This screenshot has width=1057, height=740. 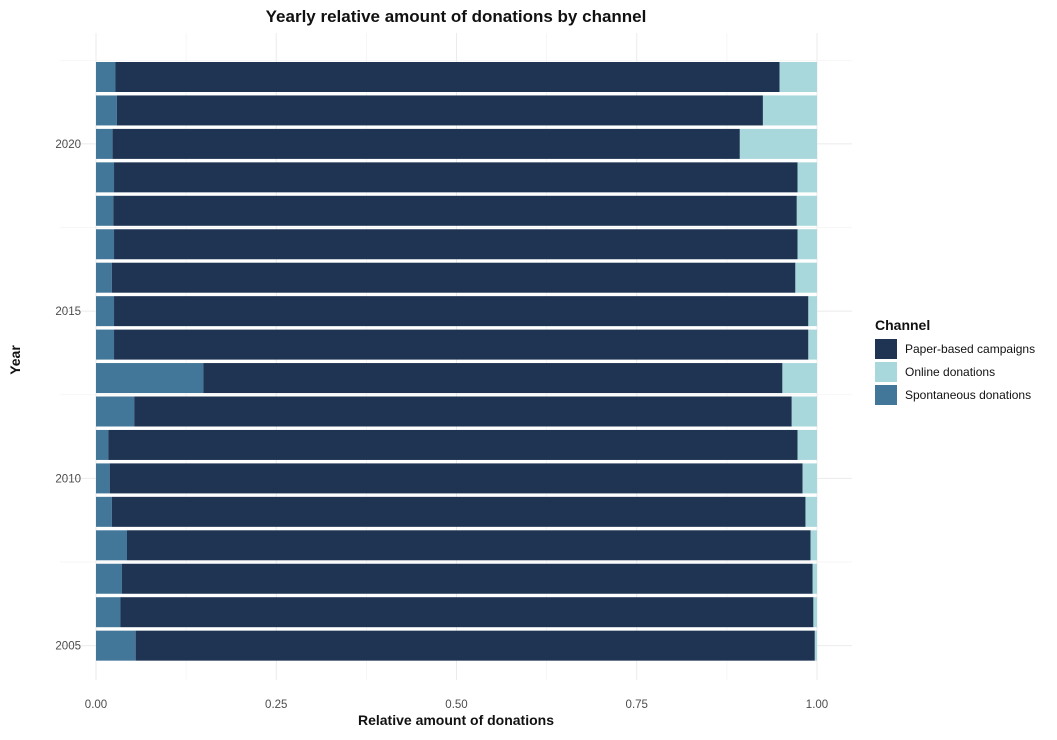 I want to click on y-tick-label: 2010, so click(x=68, y=479).